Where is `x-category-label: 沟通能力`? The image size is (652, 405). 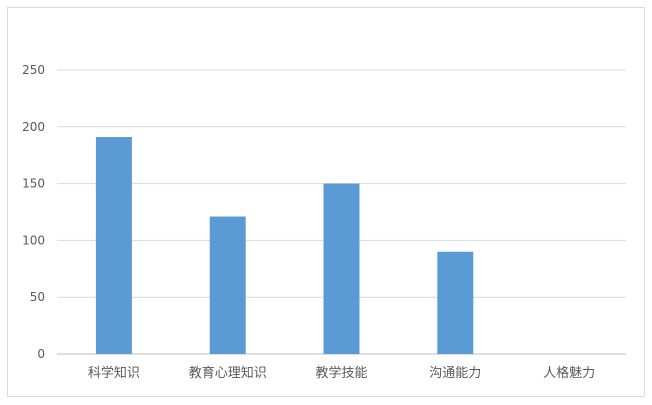
x-category-label: 沟通能力 is located at coordinates (455, 373).